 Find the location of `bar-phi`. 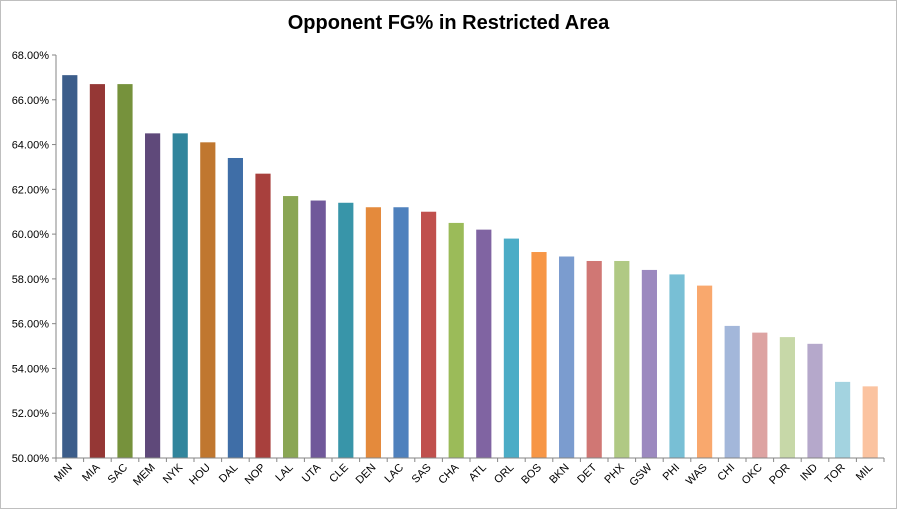

bar-phi is located at coordinates (677, 366).